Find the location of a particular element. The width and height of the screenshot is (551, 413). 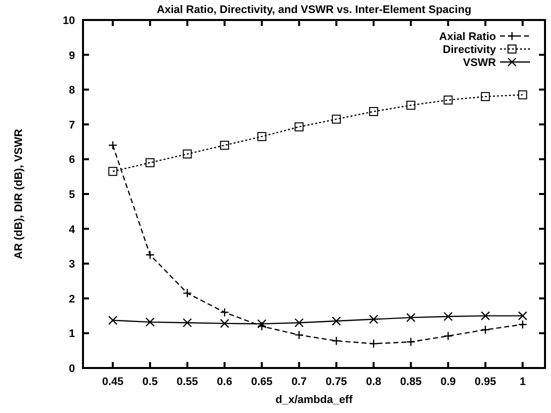

legend-label: Directivity is located at coordinates (469, 50).